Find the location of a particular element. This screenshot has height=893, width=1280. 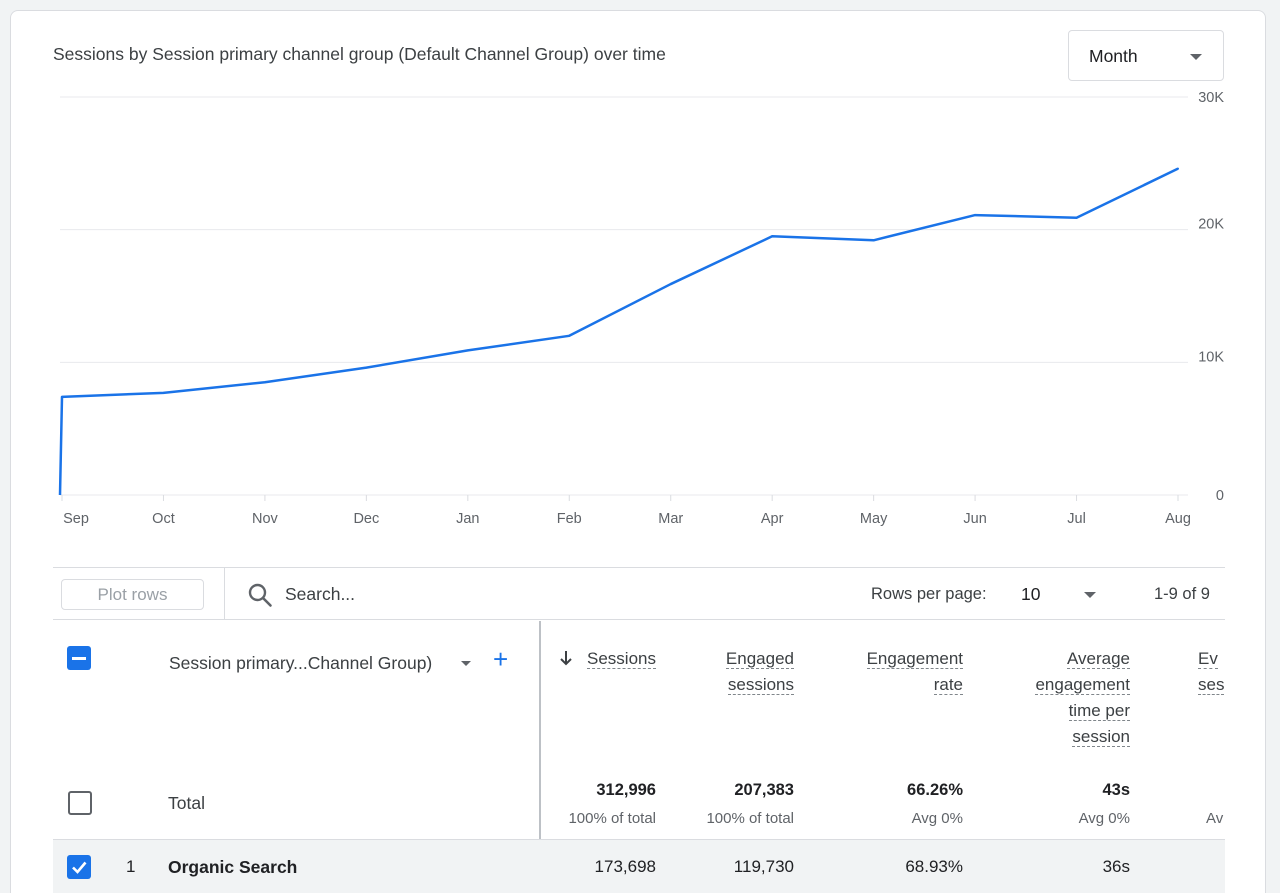

x-tick-label: Dec is located at coordinates (366, 519).